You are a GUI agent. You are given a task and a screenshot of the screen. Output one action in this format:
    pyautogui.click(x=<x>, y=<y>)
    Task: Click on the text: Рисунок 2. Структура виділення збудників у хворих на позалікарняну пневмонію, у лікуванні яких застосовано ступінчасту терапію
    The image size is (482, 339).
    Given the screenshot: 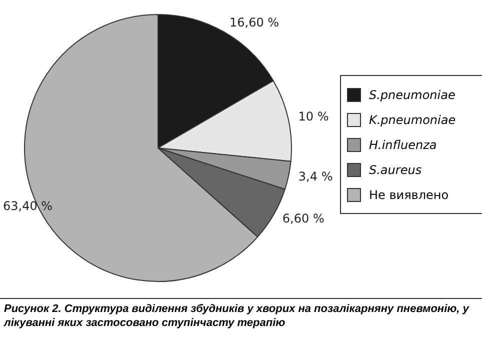 What is the action you would take?
    pyautogui.click(x=237, y=316)
    